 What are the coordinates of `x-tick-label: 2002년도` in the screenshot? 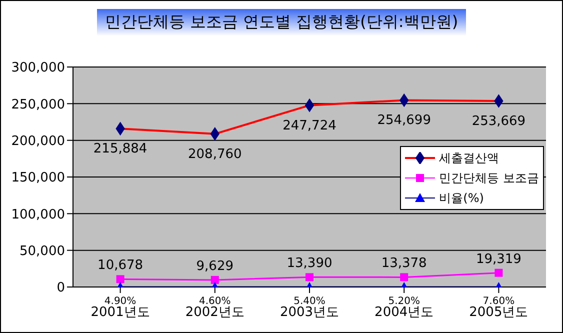 It's located at (214, 312).